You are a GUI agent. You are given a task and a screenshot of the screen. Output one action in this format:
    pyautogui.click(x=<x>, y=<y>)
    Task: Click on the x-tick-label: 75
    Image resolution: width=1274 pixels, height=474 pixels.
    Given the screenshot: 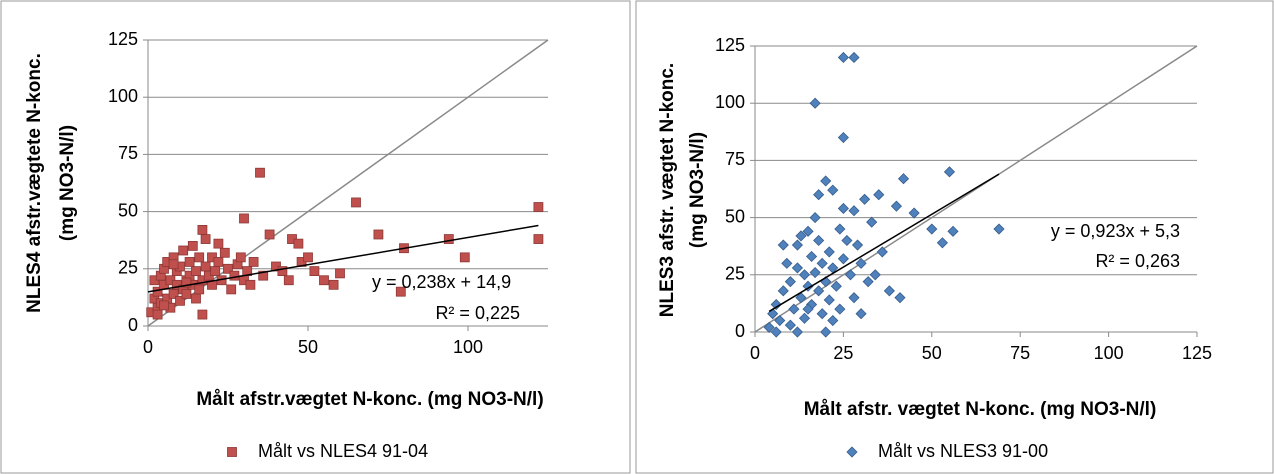 What is the action you would take?
    pyautogui.click(x=1020, y=353)
    